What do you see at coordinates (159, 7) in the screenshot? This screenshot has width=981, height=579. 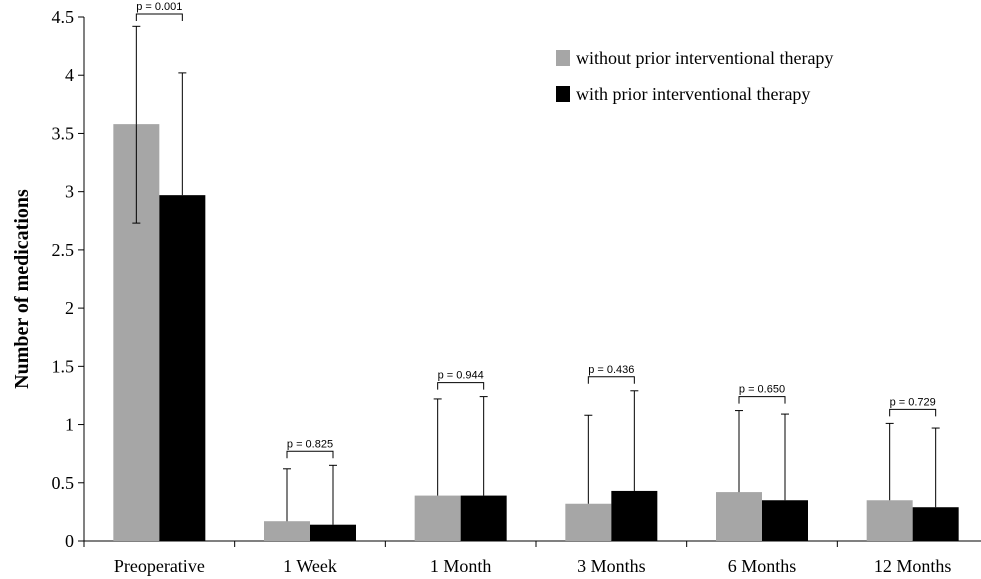 I see `p-value-label: p = 0.001` at bounding box center [159, 7].